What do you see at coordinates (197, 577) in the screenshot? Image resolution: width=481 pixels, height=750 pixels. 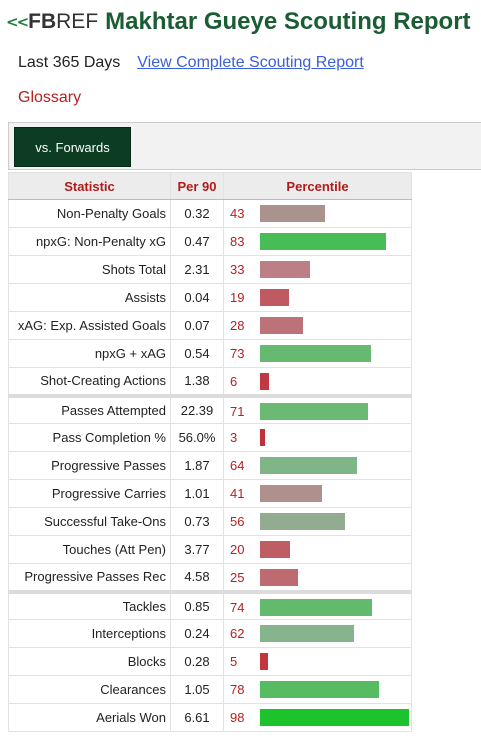 I see `per90-value: 4.58` at bounding box center [197, 577].